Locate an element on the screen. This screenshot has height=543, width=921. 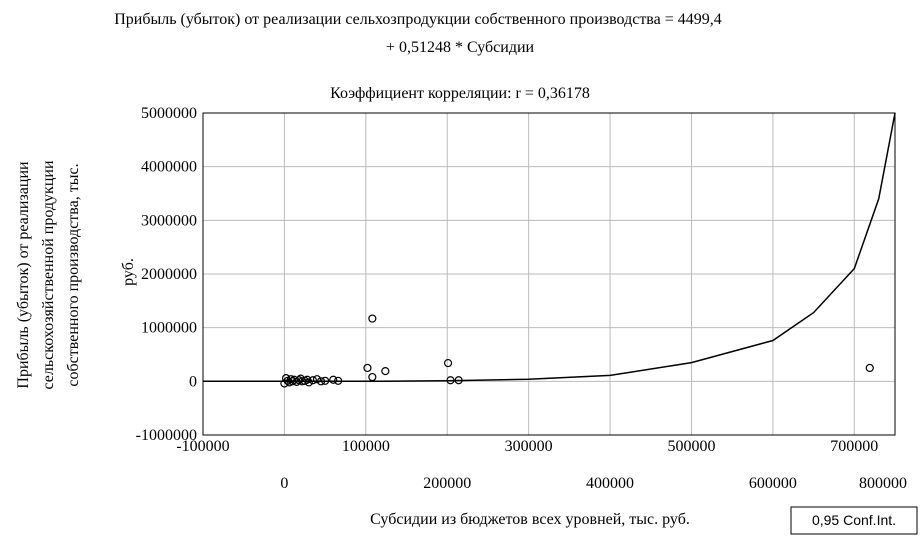
x-tick-label: 300000 is located at coordinates (529, 446).